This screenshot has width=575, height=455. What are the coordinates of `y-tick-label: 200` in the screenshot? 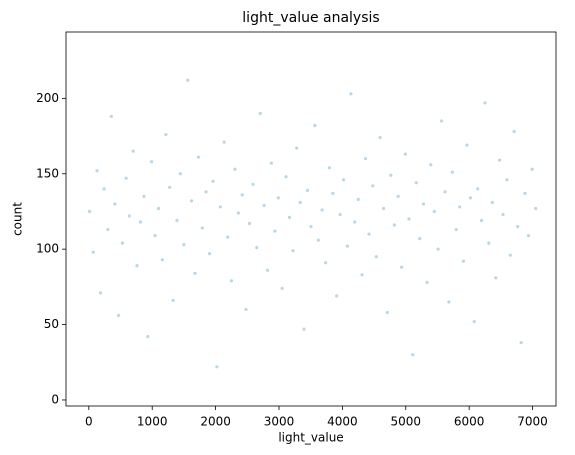 It's located at (47, 98).